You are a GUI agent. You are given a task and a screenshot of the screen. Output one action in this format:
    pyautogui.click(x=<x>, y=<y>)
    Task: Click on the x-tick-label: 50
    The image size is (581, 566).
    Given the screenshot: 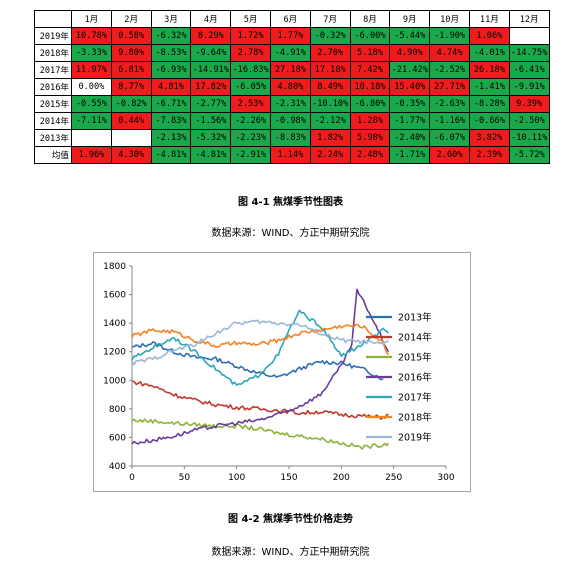 What is the action you would take?
    pyautogui.click(x=185, y=478)
    